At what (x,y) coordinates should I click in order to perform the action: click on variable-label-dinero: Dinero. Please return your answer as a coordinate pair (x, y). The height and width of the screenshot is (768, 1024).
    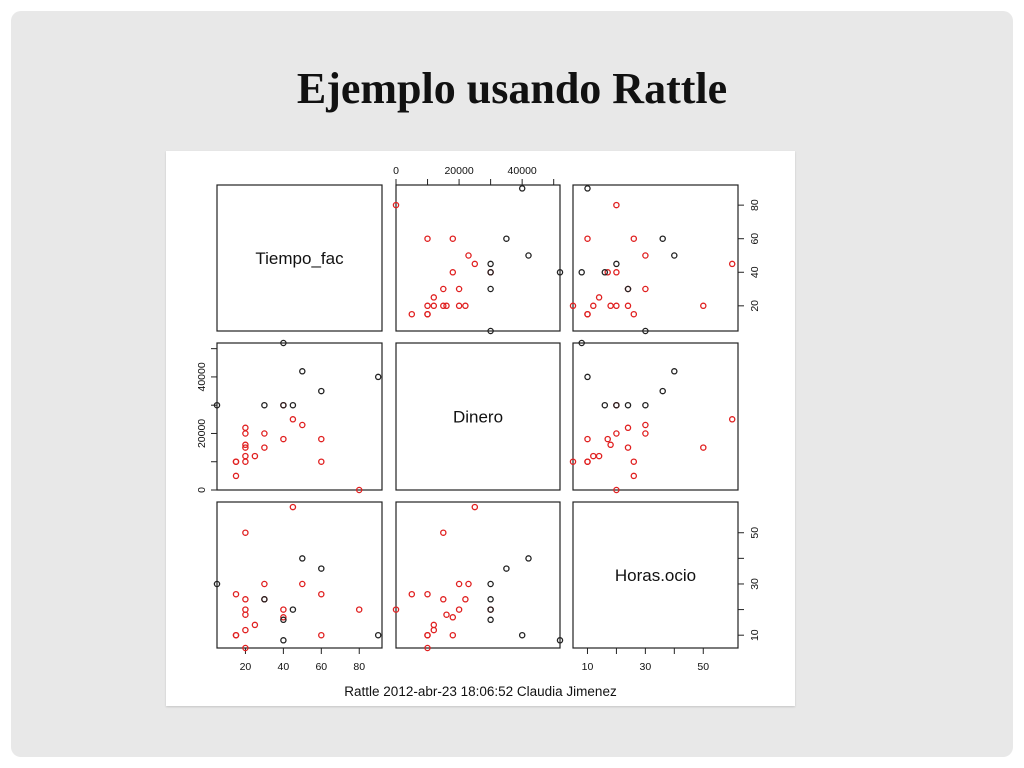
    Looking at the image, I should click on (478, 417).